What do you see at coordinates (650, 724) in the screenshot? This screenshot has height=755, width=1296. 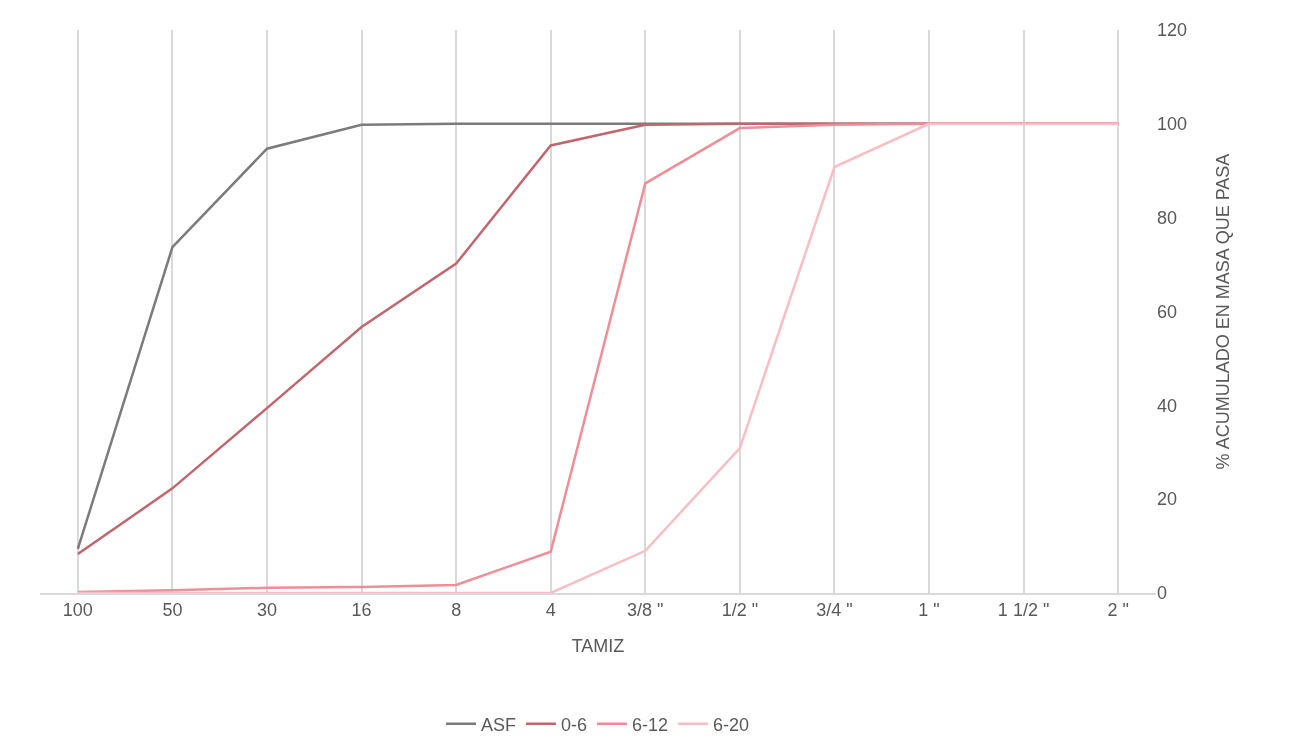 I see `legend-label: 6-12` at bounding box center [650, 724].